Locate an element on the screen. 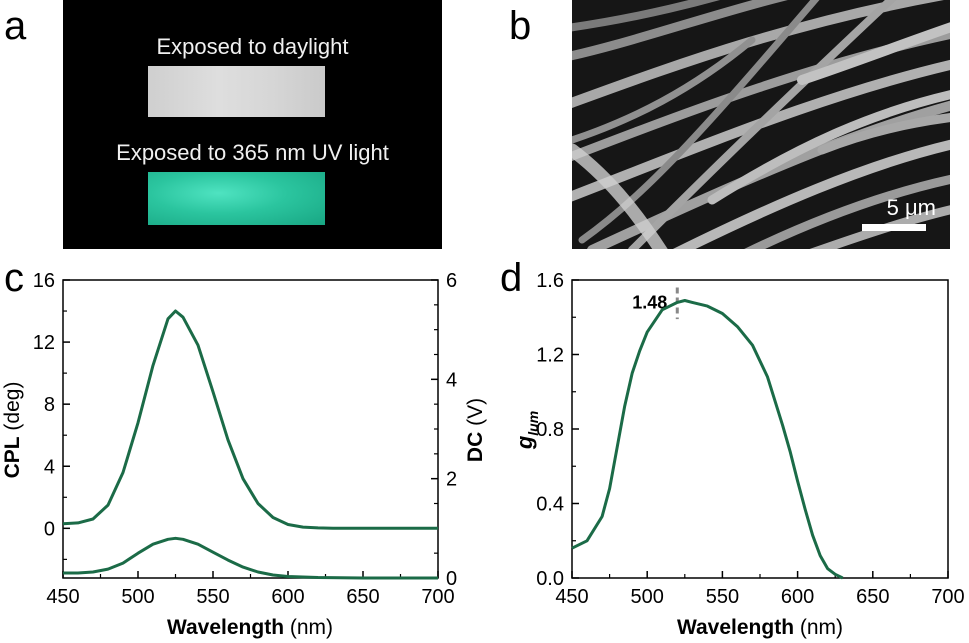 Image resolution: width=969 pixels, height=643 pixels. y-right-tick-label: 4 is located at coordinates (451, 380).